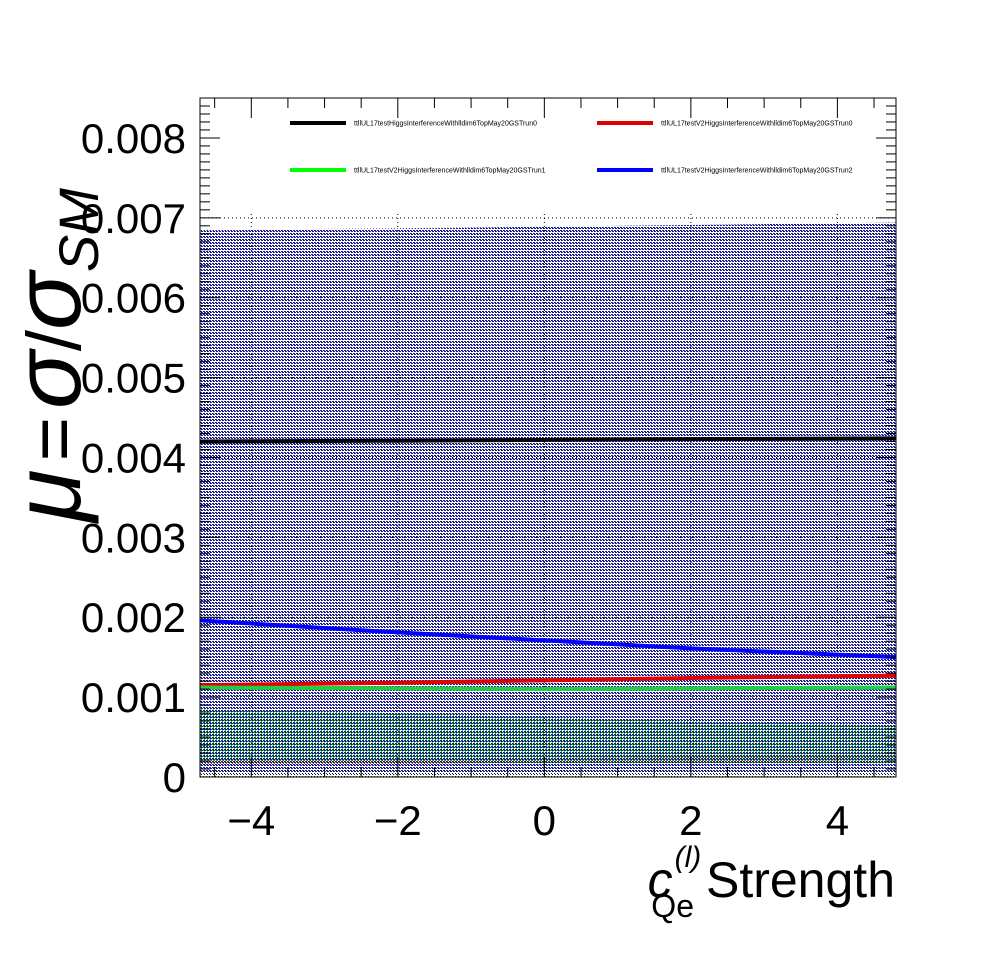 The height and width of the screenshot is (972, 996). What do you see at coordinates (133, 378) in the screenshot?
I see `y-tick-label: 0.005` at bounding box center [133, 378].